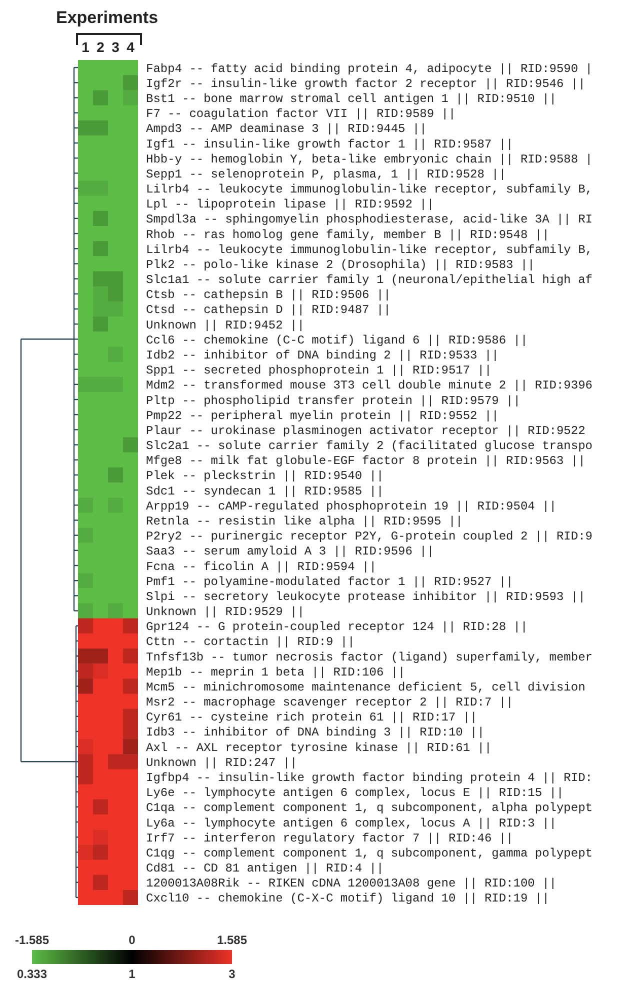 This screenshot has width=618, height=986. What do you see at coordinates (322, 415) in the screenshot?
I see `y-tick-label: Pmp22 -- peripheral myelin protein || RID:9552 ||` at bounding box center [322, 415].